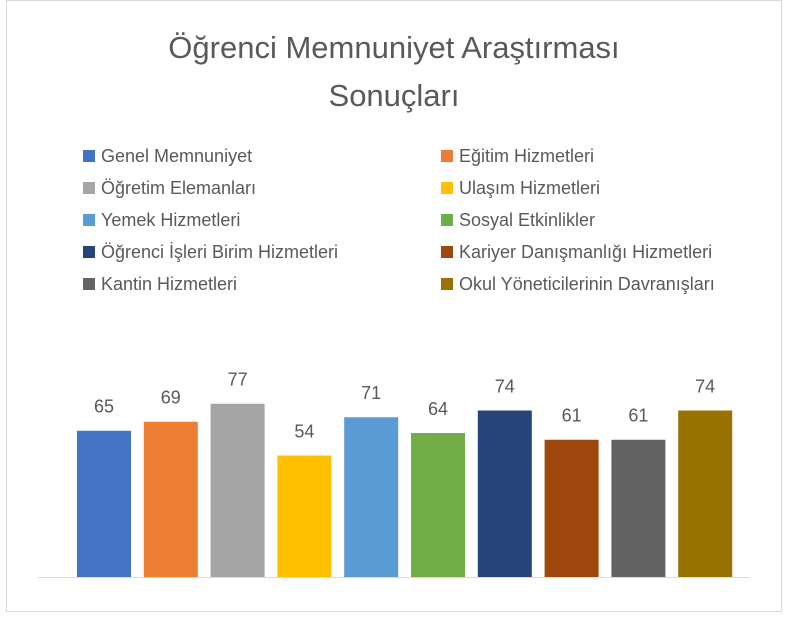 The width and height of the screenshot is (788, 619). Describe the element at coordinates (526, 156) in the screenshot. I see `legend-label: Eğitim Hizmetleri` at that location.